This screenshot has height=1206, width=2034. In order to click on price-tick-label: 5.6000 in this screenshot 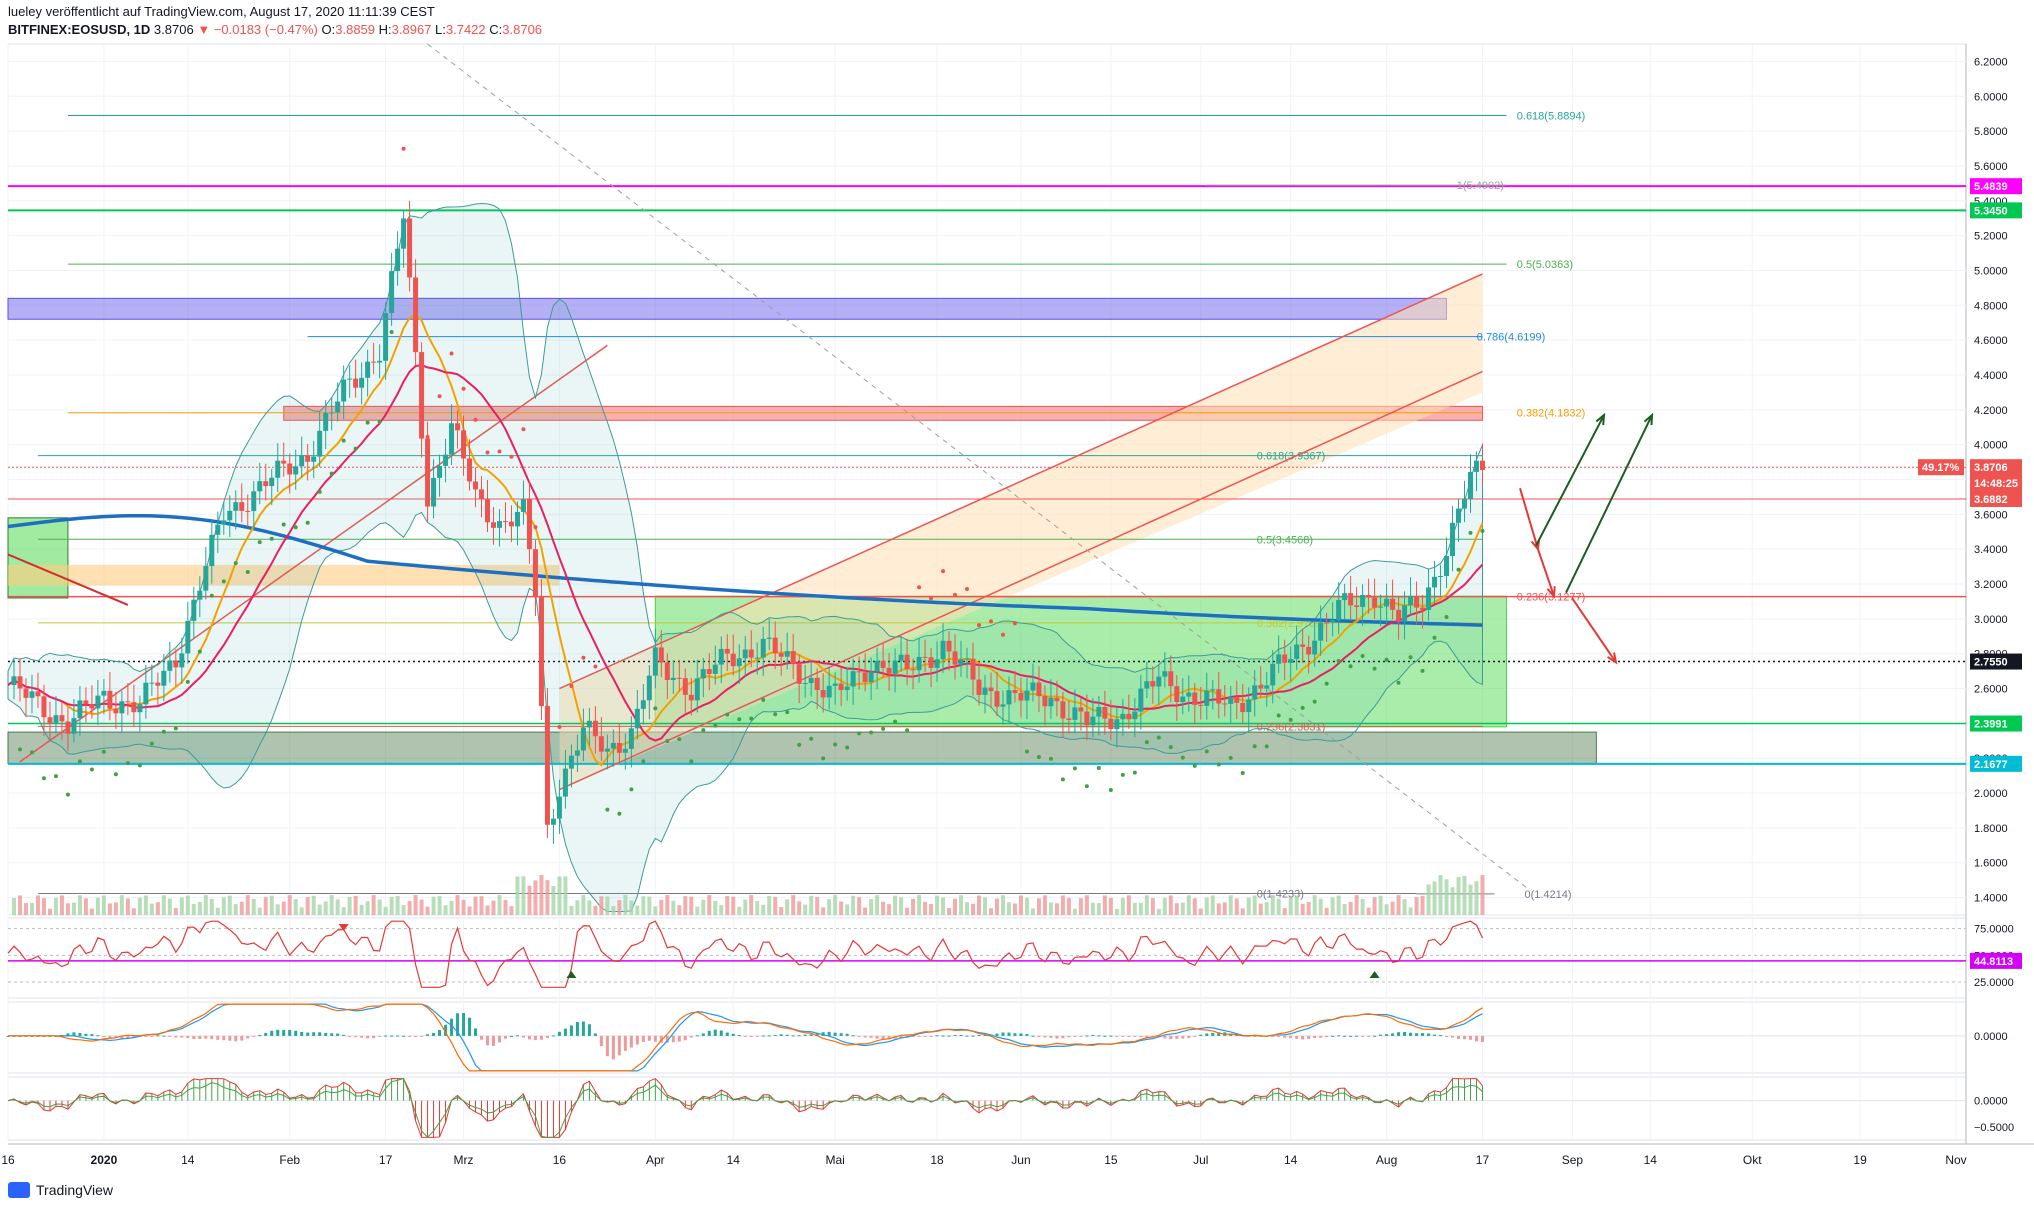, I will do `click(1991, 167)`.